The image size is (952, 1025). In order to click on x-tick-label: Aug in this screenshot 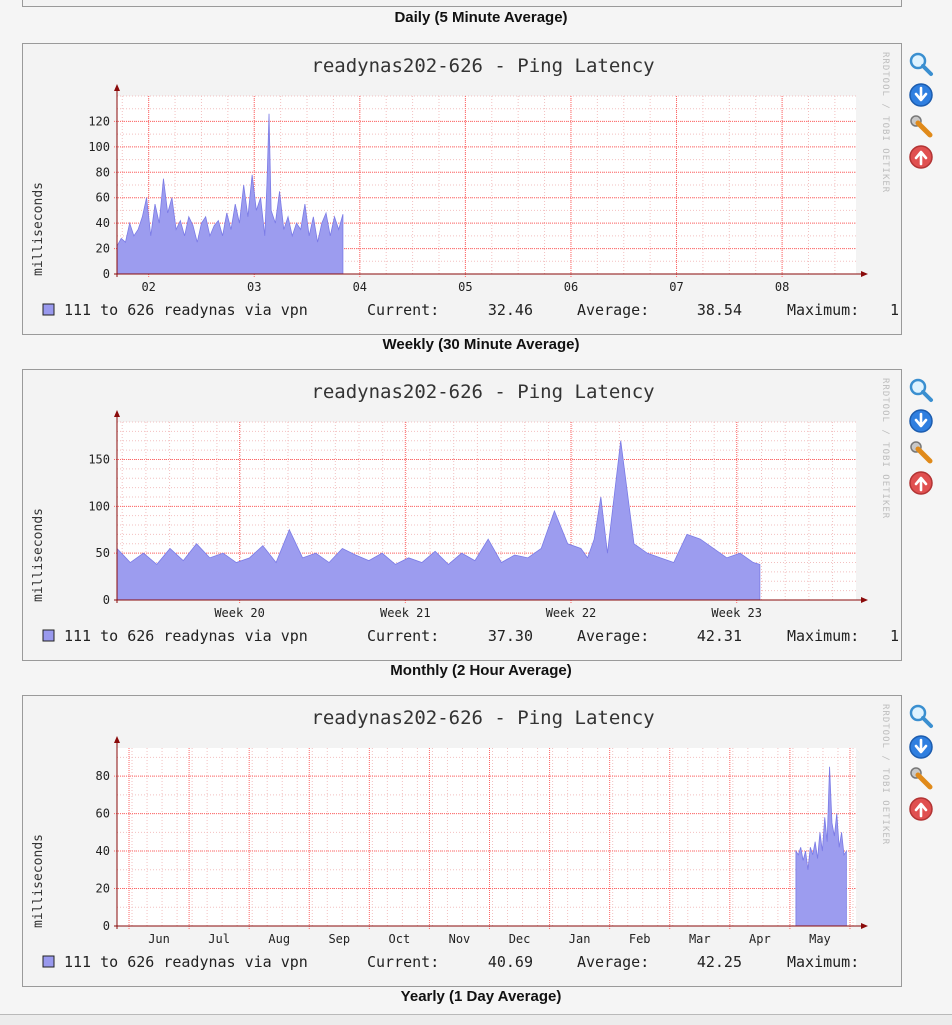, I will do `click(279, 939)`.